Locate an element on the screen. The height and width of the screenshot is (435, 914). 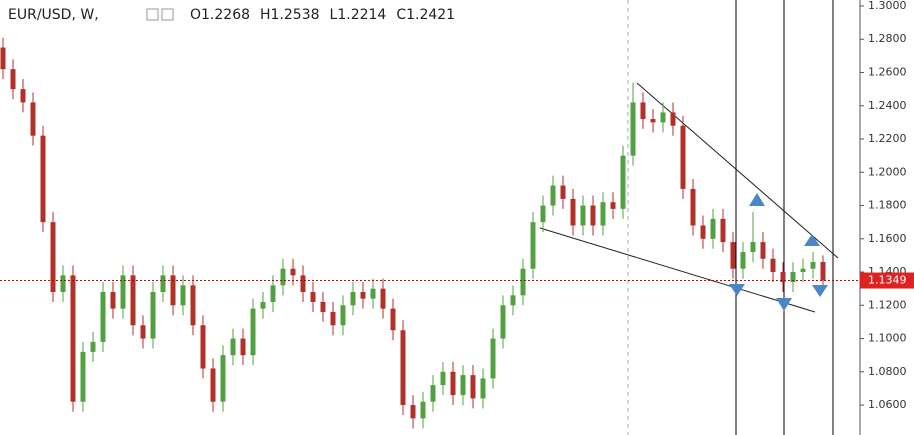
y-tick-label: 1.2200 is located at coordinates (887, 138).